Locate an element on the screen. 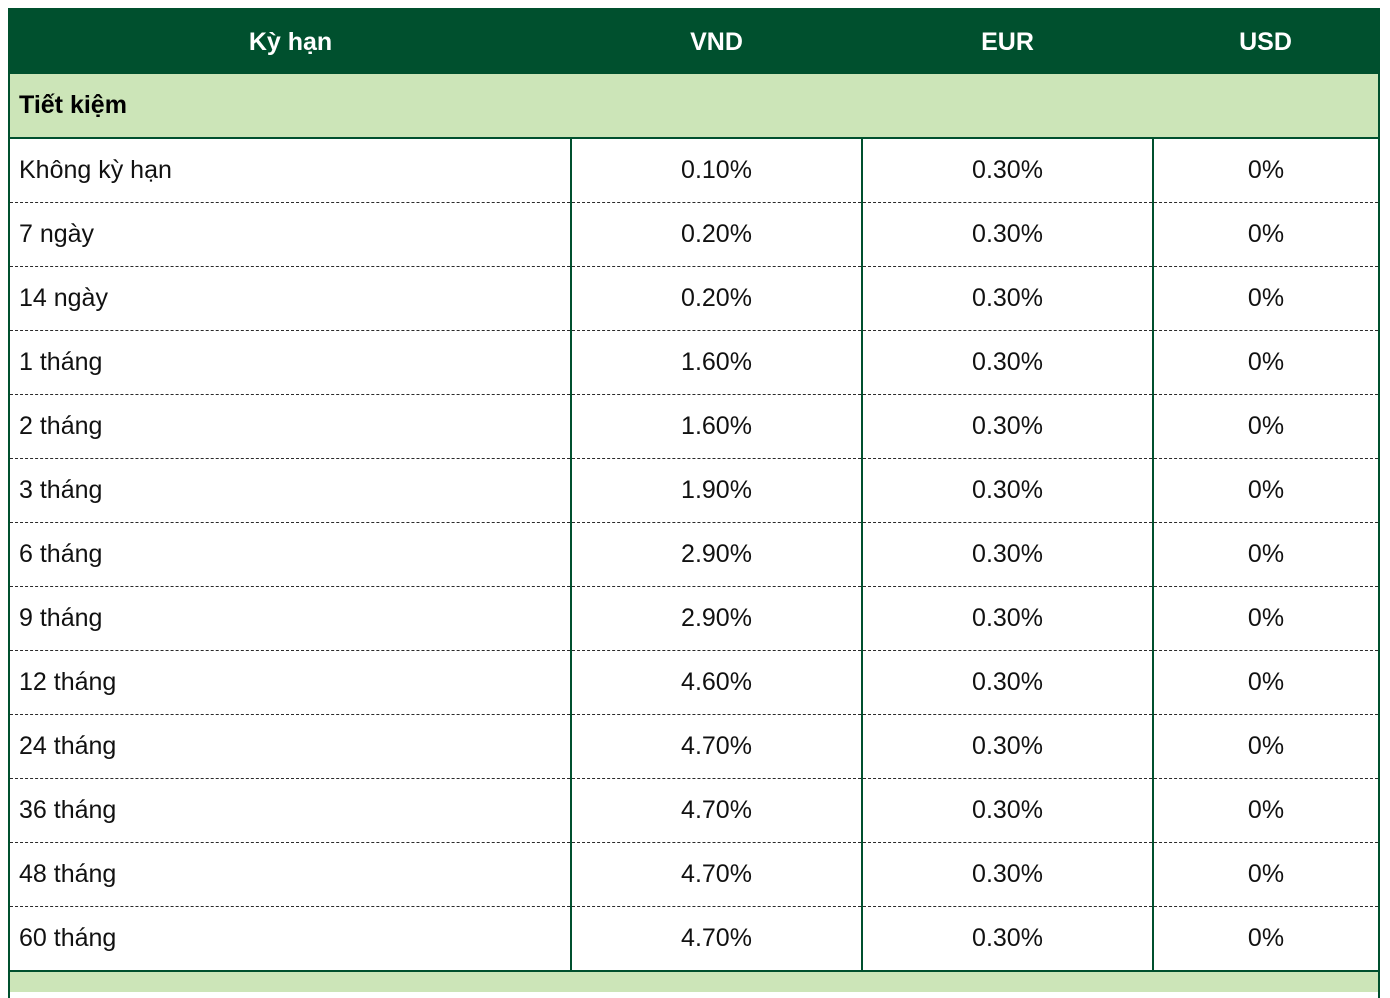  table-row: 2 tháng 1.60% 0.30% 0% is located at coordinates (694, 426).